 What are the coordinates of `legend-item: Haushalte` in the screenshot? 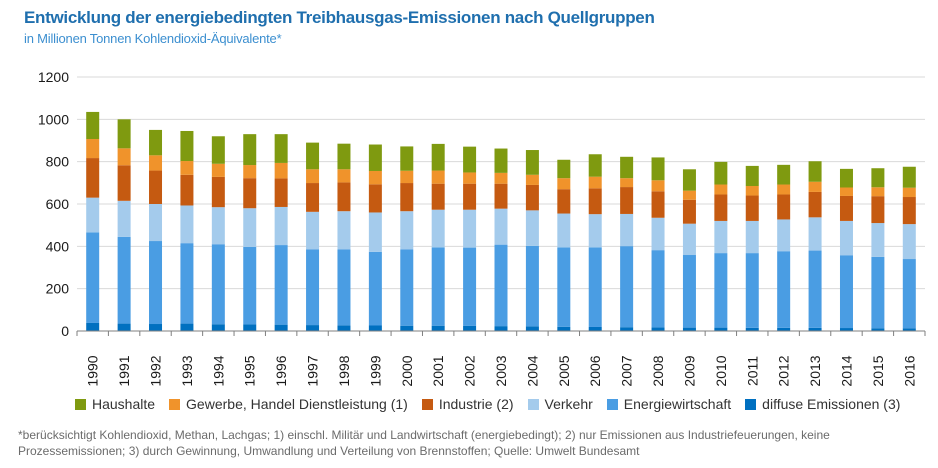 It's located at (115, 404).